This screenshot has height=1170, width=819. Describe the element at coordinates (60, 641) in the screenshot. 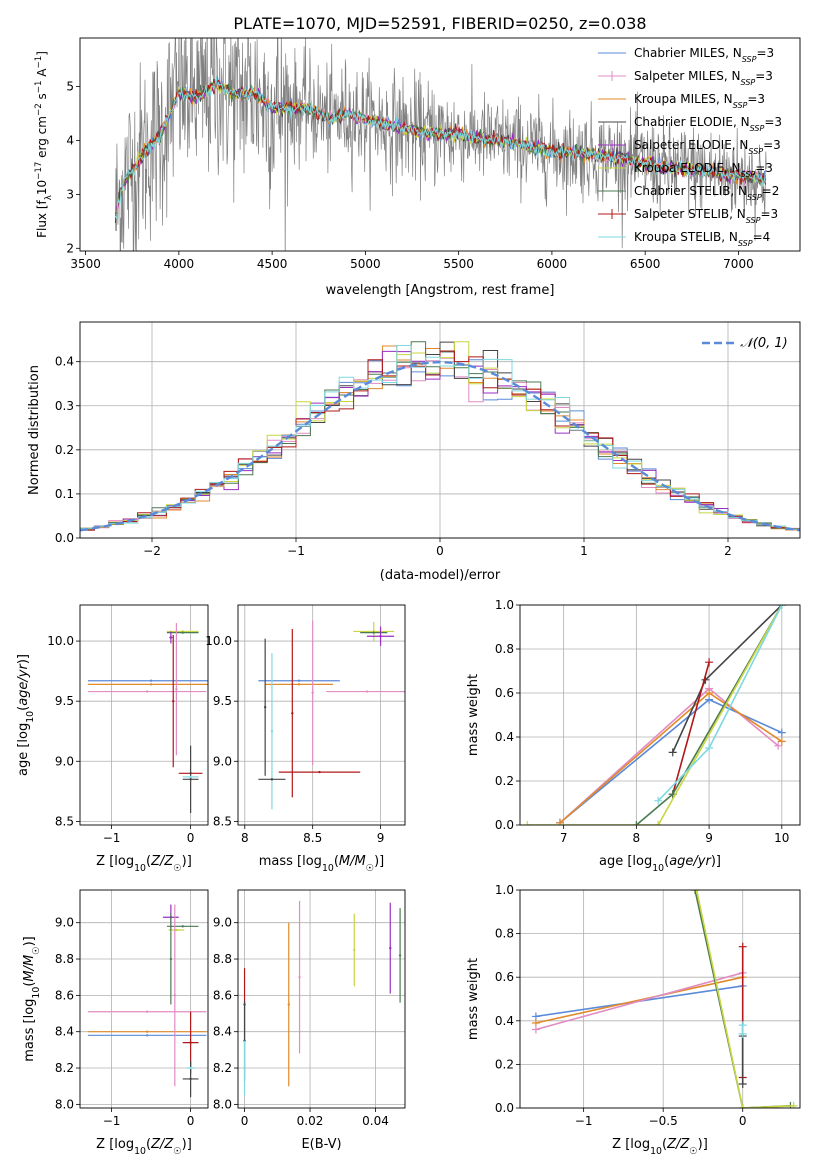

I see `y-tick-label: 10.0` at that location.